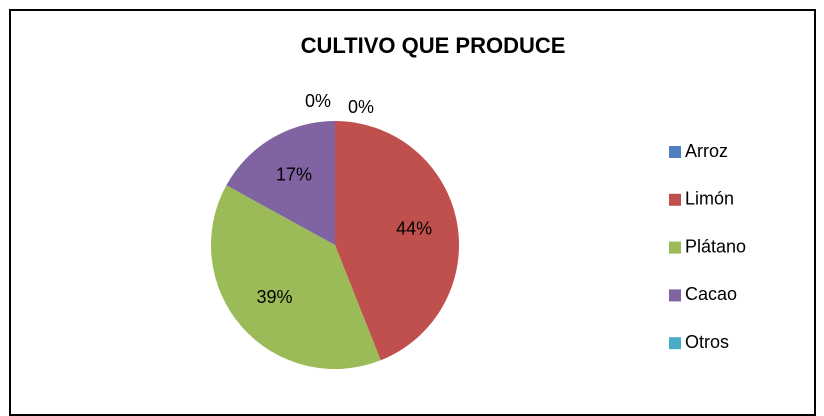  Describe the element at coordinates (711, 294) in the screenshot. I see `legend-label: Cacao` at that location.